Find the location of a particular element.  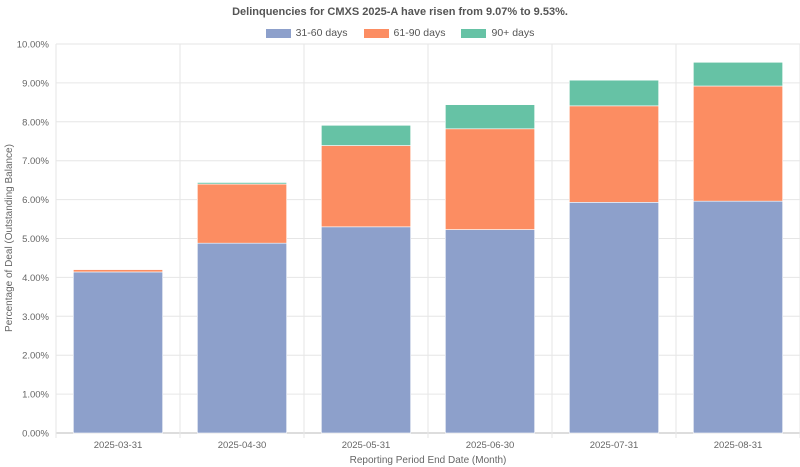

x-tick-label: 2025-03-31 is located at coordinates (118, 445).